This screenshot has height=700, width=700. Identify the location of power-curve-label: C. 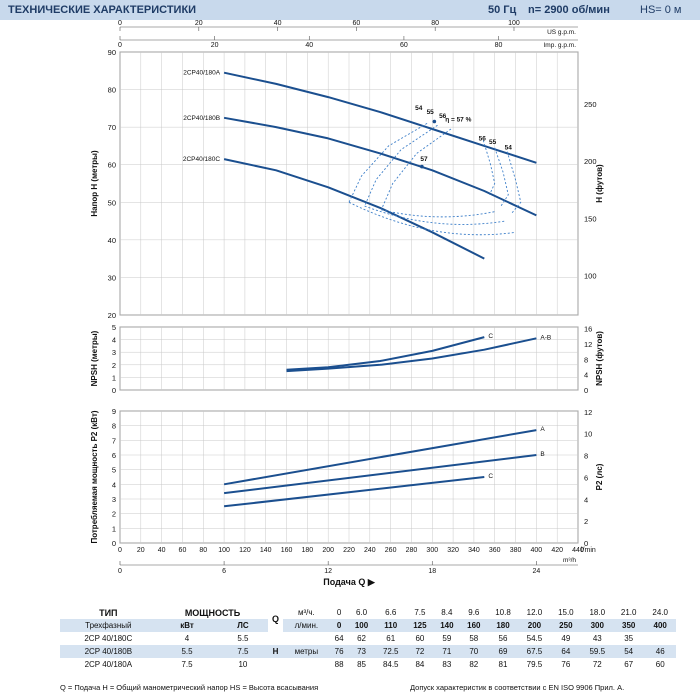
(490, 476).